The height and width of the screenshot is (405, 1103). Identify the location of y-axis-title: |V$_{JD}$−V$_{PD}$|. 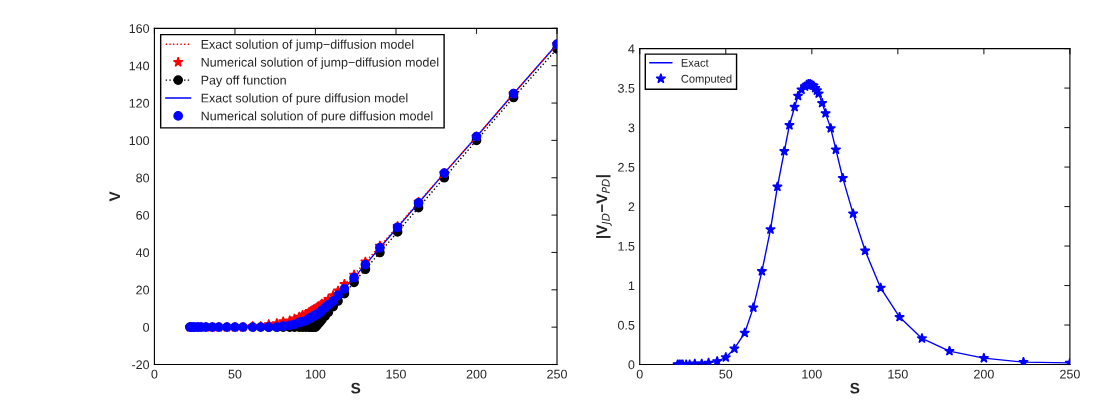
(604, 206).